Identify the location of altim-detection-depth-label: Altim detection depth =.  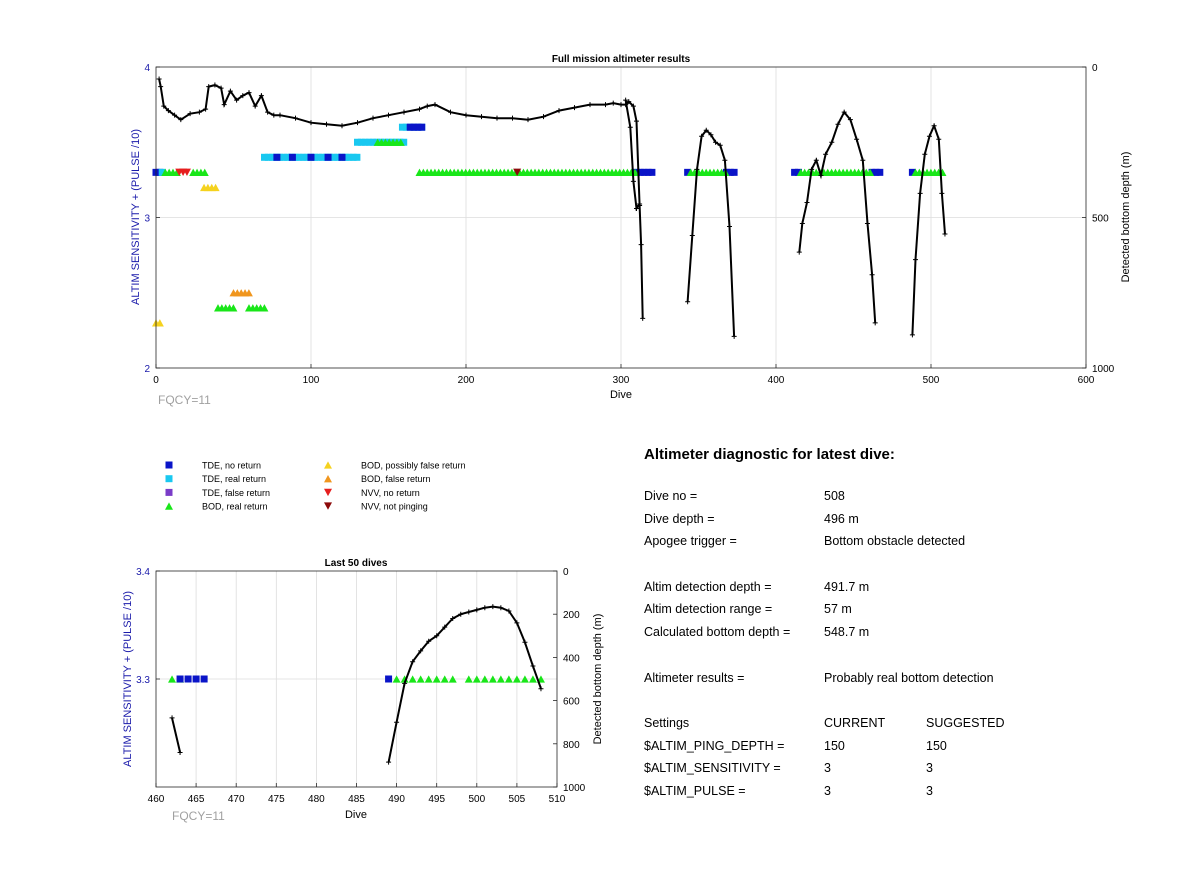
(708, 586).